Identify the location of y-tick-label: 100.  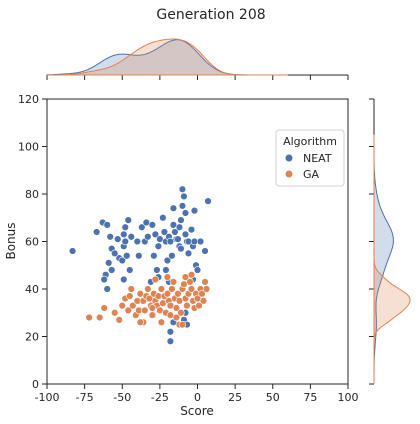
(28, 147).